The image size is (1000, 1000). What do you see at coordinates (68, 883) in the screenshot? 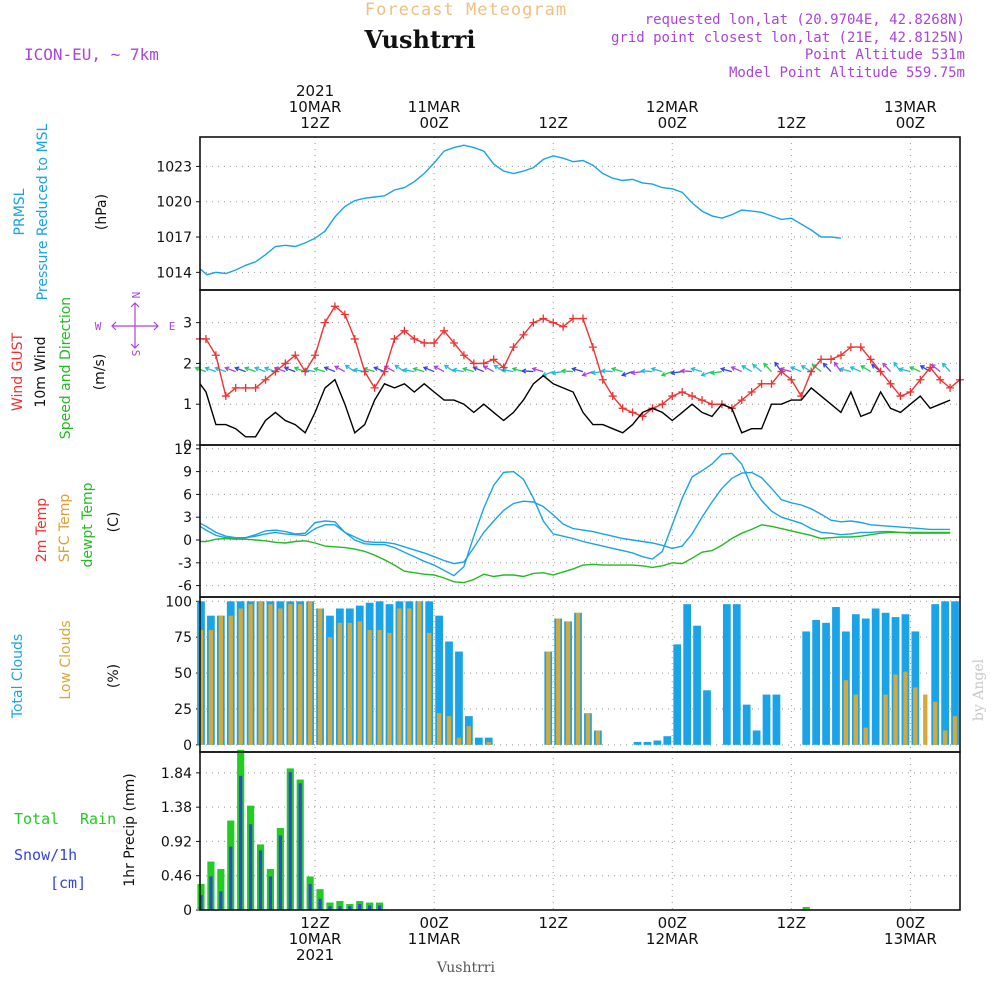
I see `snow-unit: [cm]` at bounding box center [68, 883].